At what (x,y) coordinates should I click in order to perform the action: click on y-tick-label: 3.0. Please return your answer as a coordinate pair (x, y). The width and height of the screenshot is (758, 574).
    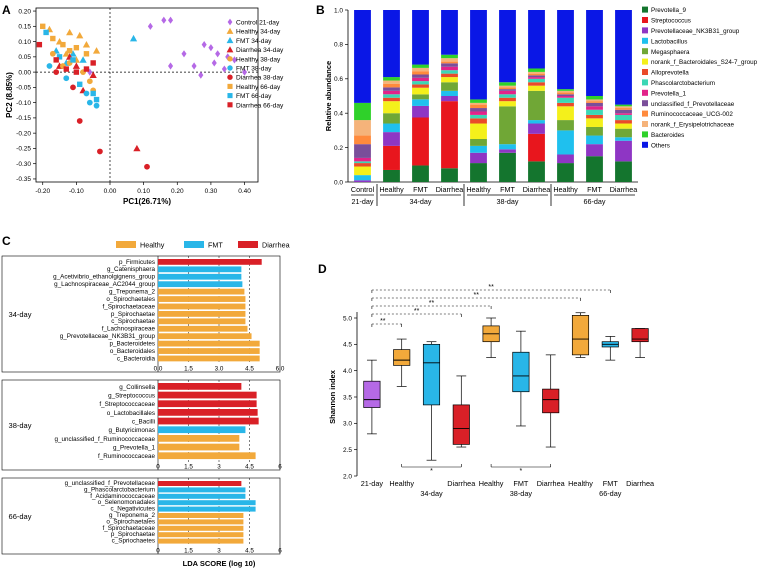
    Looking at the image, I should click on (347, 424).